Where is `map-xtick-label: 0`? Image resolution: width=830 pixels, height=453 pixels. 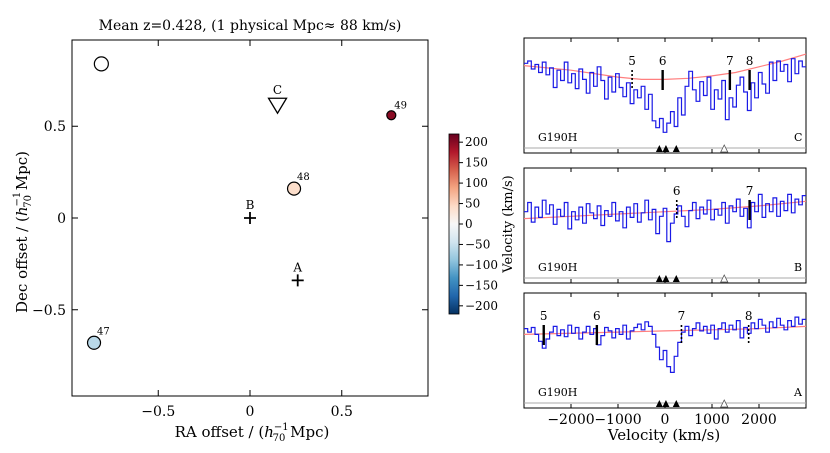 map-xtick-label: 0 is located at coordinates (250, 412).